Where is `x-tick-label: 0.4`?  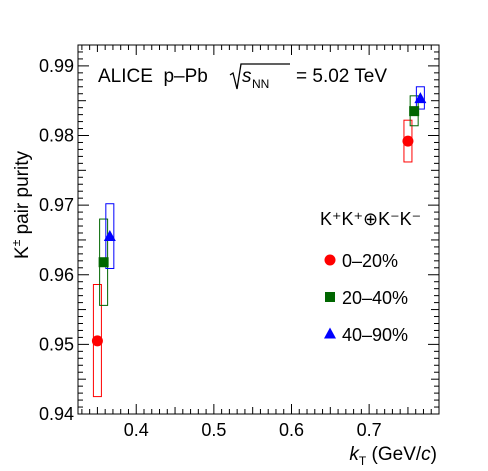 x-tick-label: 0.4 is located at coordinates (136, 430).